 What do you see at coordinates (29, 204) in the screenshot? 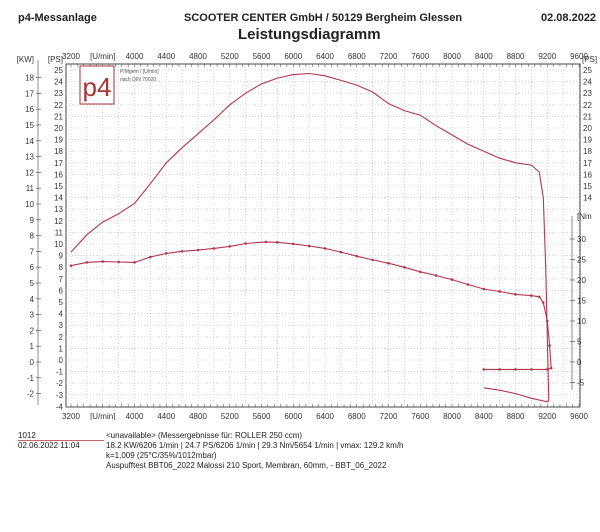
I see `kw-tick: 10` at bounding box center [29, 204].